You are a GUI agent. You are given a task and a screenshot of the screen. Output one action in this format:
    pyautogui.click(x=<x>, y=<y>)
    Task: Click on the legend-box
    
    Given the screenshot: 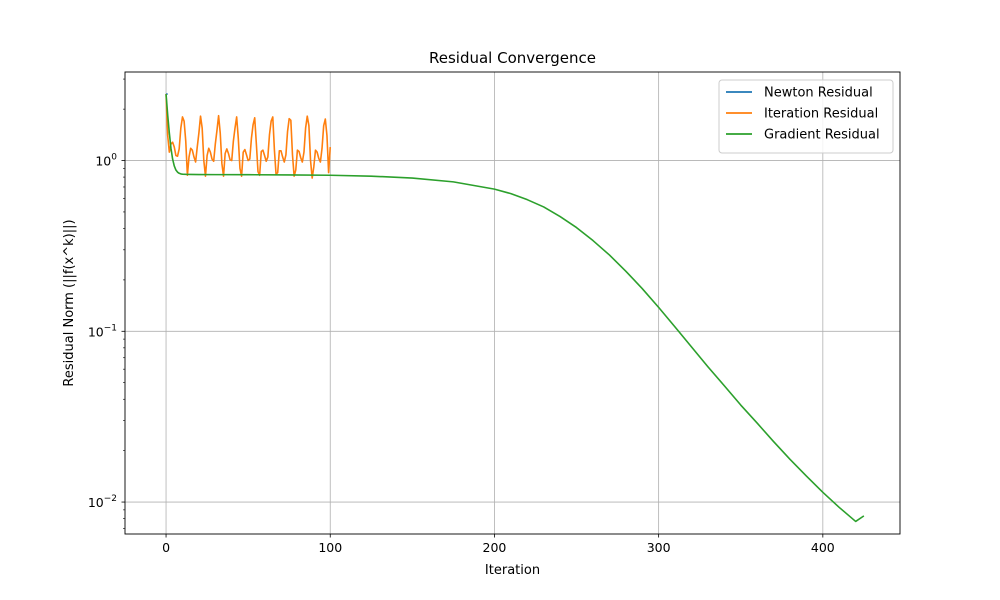 What is the action you would take?
    pyautogui.click(x=806, y=116)
    